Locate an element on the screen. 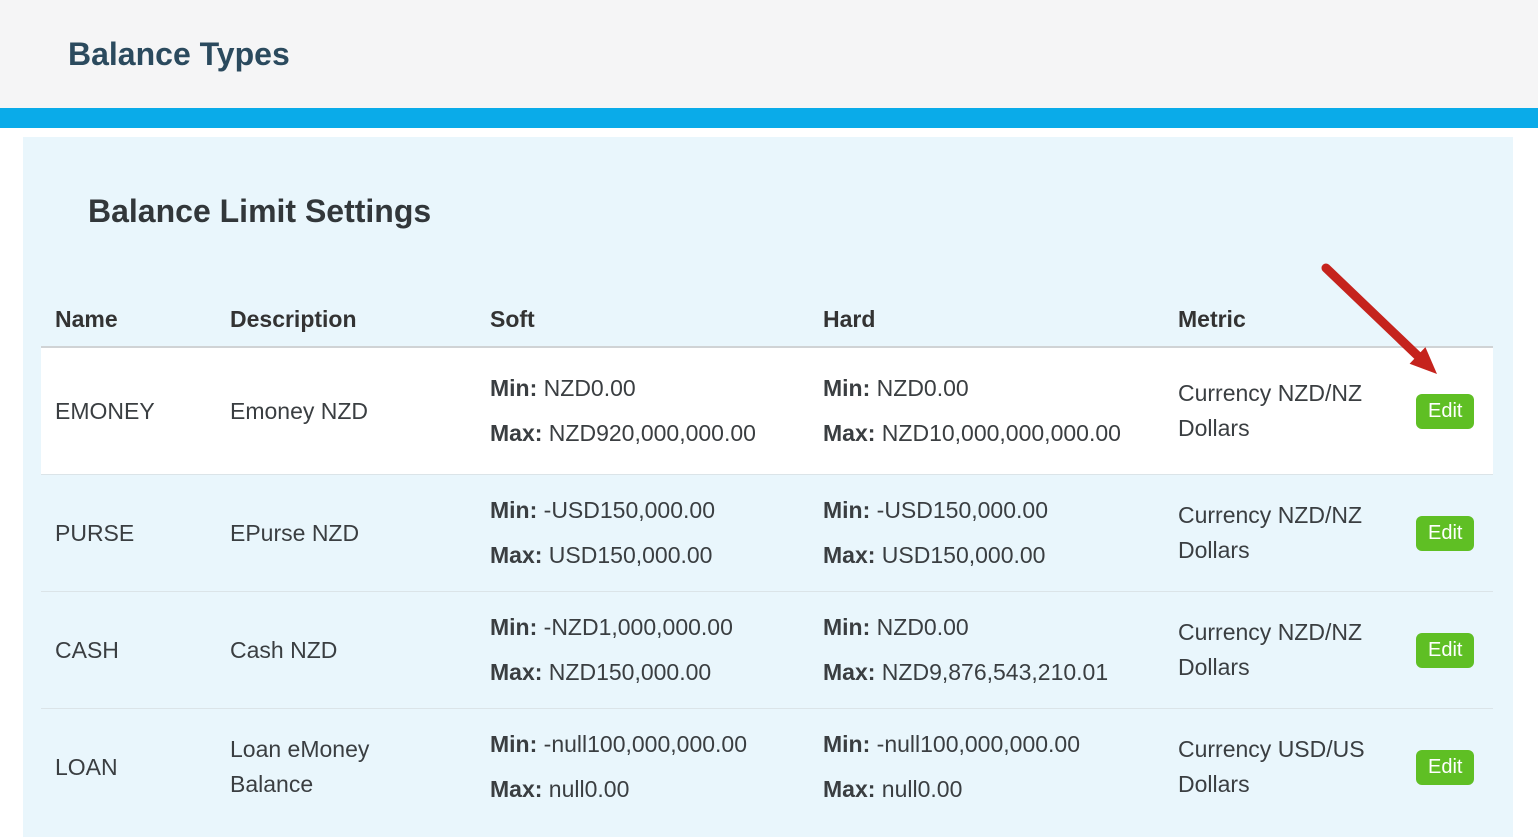 The image size is (1538, 837). page-title: Balance Types is located at coordinates (179, 53).